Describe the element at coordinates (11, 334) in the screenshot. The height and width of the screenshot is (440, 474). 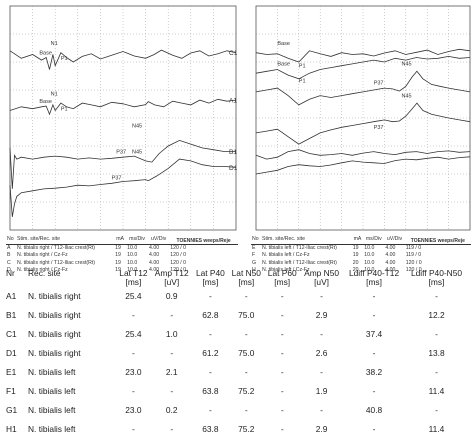
I see `results-cell: C1` at that location.